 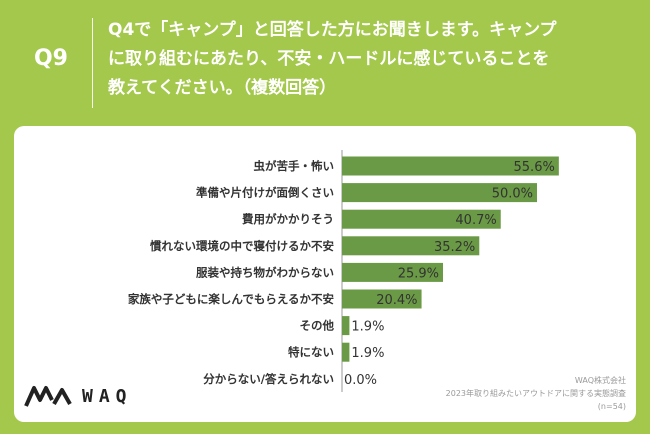 What do you see at coordinates (311, 352) in the screenshot?
I see `category-label: 特にない` at bounding box center [311, 352].